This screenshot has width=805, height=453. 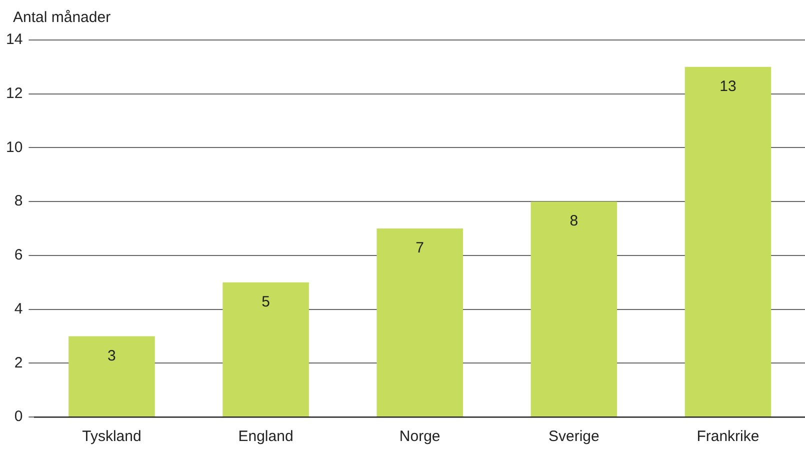 What do you see at coordinates (18, 201) in the screenshot?
I see `y-tick-label: 8` at bounding box center [18, 201].